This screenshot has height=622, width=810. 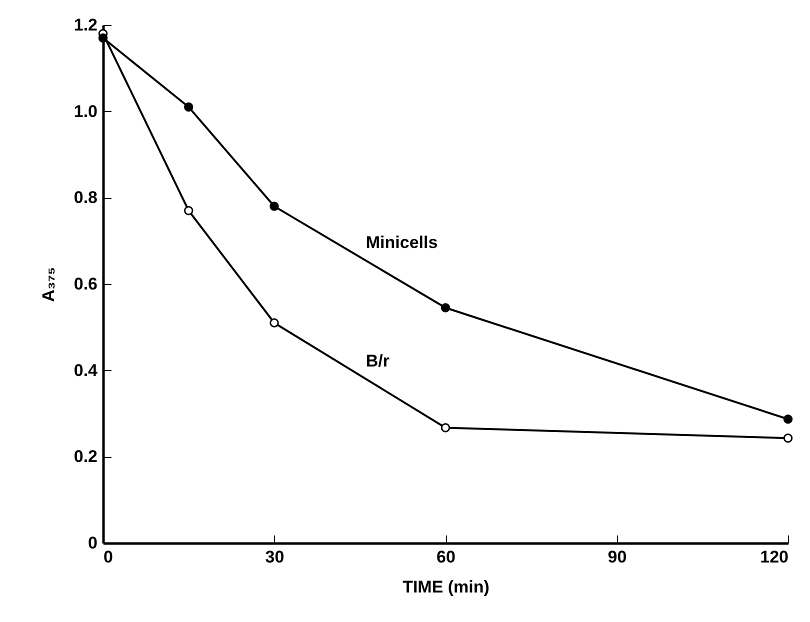 What do you see at coordinates (402, 242) in the screenshot?
I see `series-label: Minicells` at bounding box center [402, 242].